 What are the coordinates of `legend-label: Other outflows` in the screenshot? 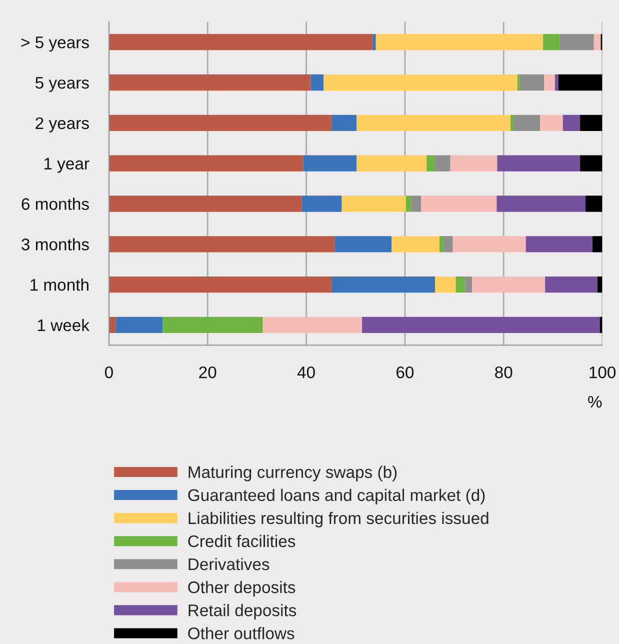 It's located at (241, 633).